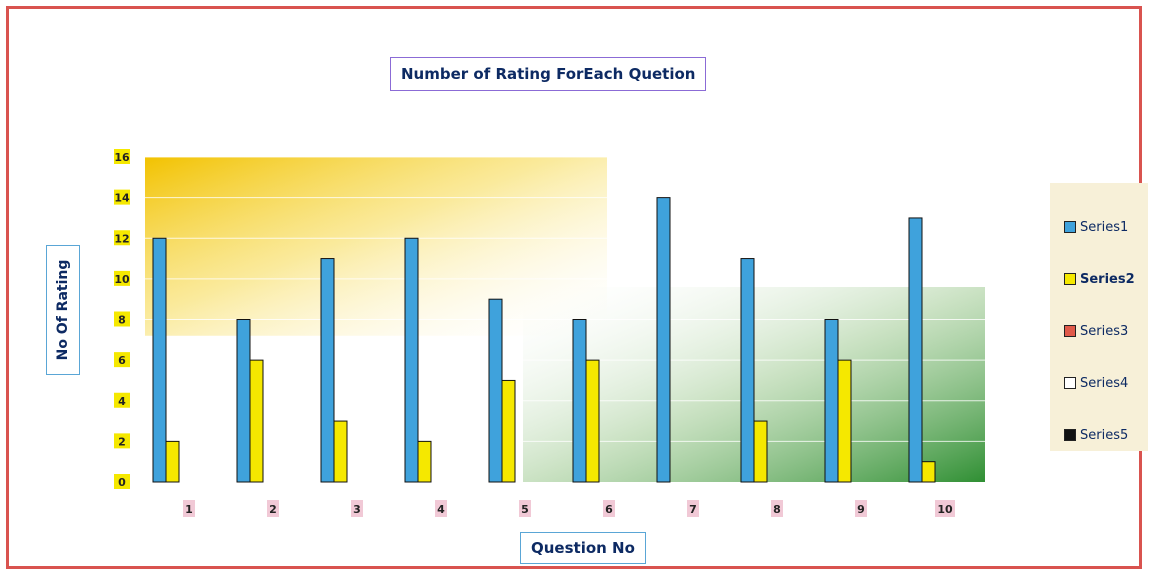 The image size is (1152, 581). I want to click on y-tick-label: 4, so click(122, 401).